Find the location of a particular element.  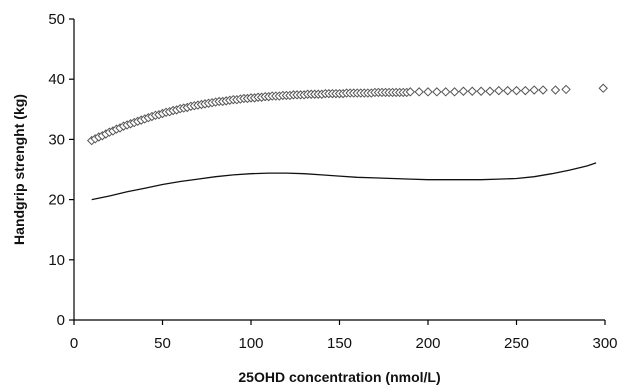

y-axis-ticks: 0 10 20 30 40 50 is located at coordinates (61, 170).